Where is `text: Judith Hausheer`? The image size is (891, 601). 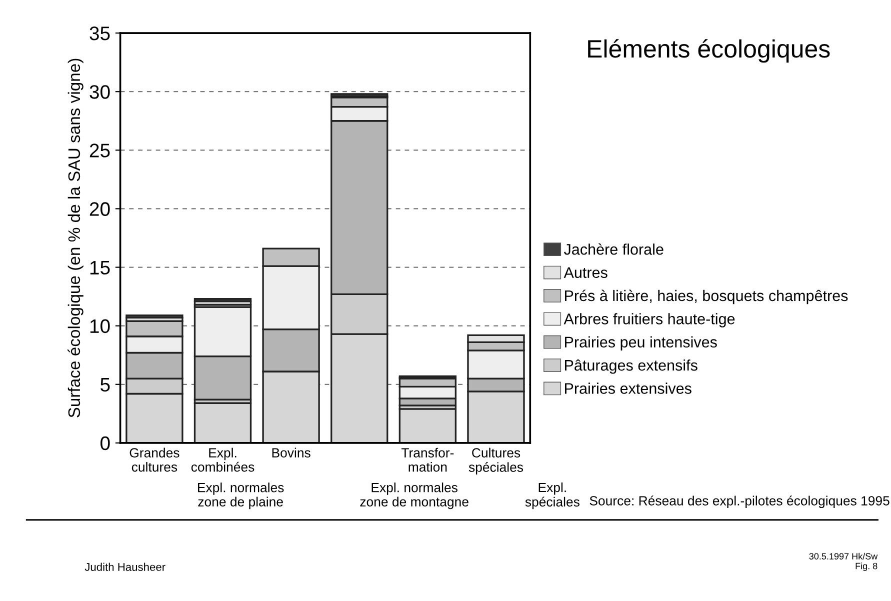 text: Judith Hausheer is located at coordinates (125, 566).